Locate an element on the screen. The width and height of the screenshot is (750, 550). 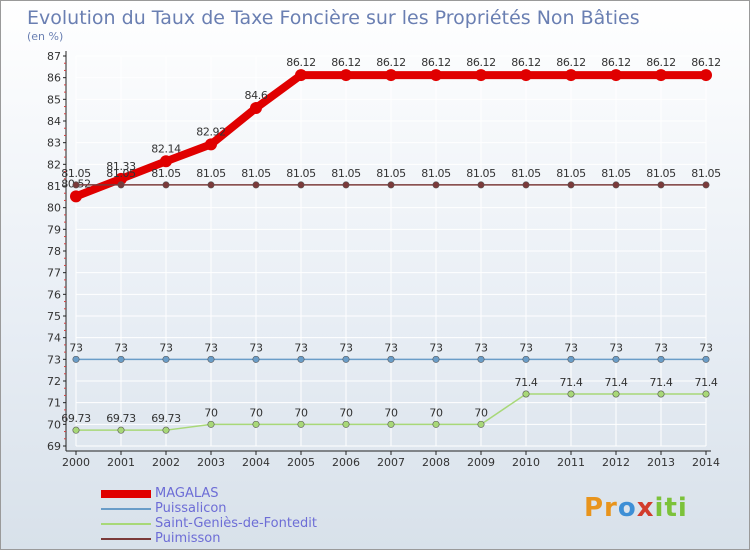
y-tick-label: 82 is located at coordinates (54, 164).